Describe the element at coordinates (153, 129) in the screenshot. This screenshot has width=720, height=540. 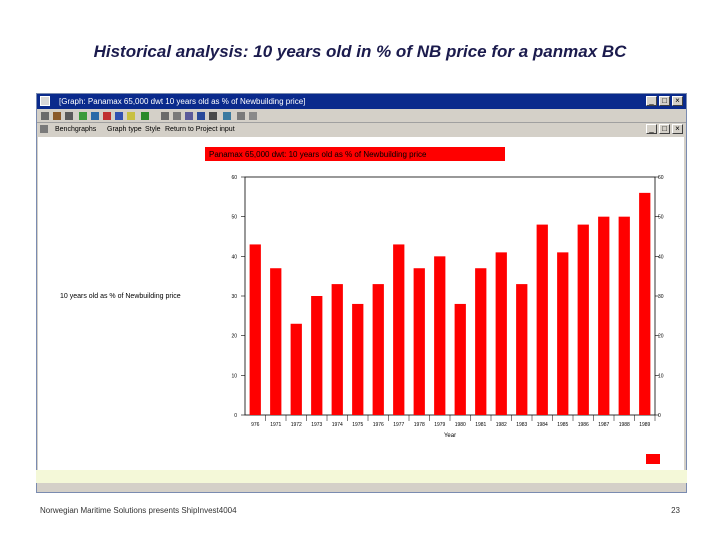
I see `menu-style: Style` at that location.